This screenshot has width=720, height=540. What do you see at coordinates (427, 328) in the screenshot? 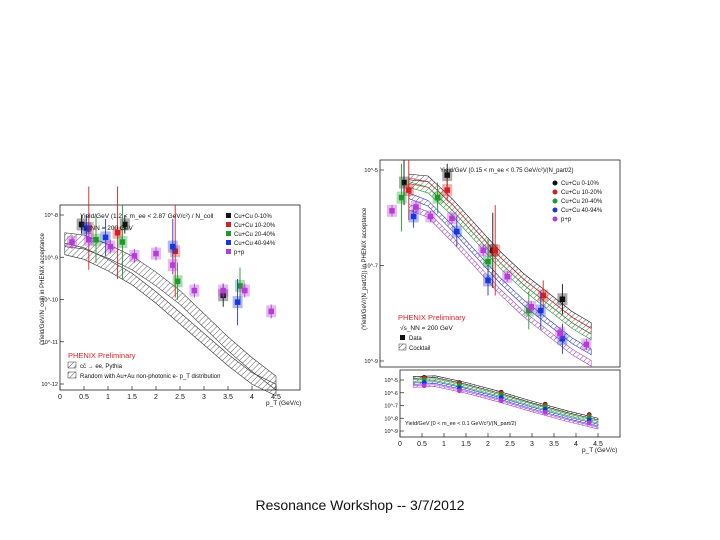
I see `right-top-energy-label: √s_NN = 200 GeV` at bounding box center [427, 328].